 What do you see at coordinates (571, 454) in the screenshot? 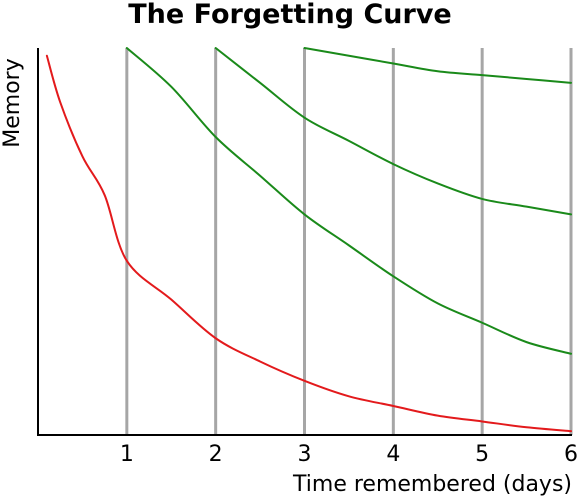
I see `x-tick-label: 6` at bounding box center [571, 454].